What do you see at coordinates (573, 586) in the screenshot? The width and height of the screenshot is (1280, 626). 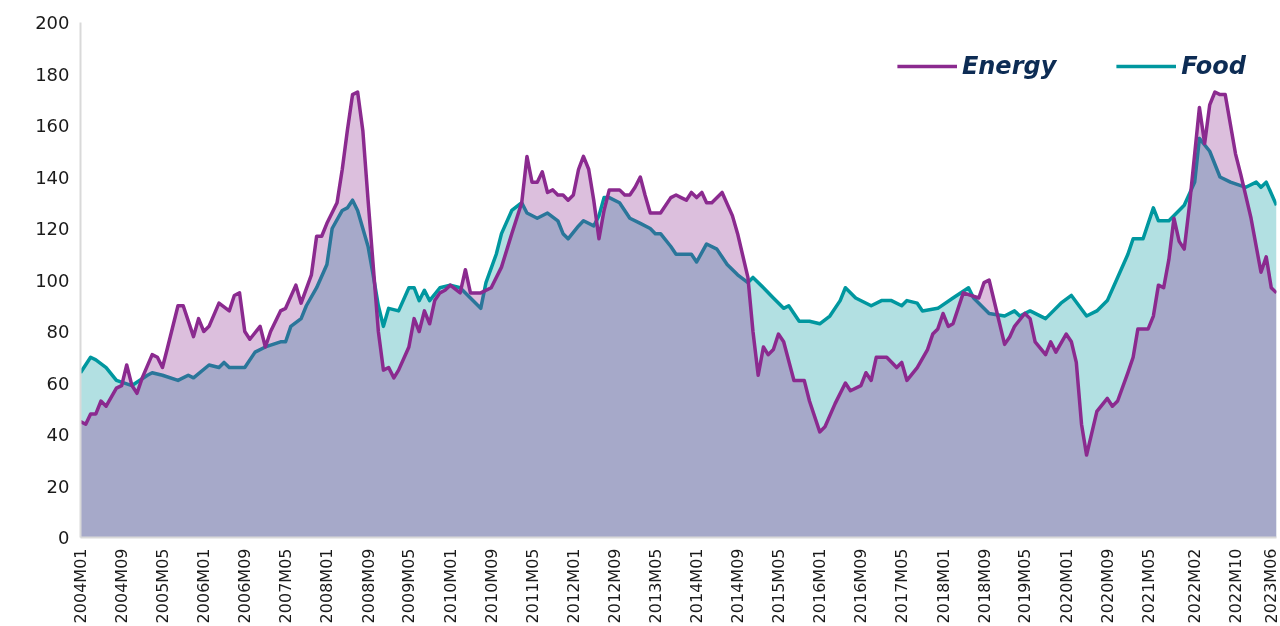 I see `x-tick-label: 2012M01` at bounding box center [573, 586].